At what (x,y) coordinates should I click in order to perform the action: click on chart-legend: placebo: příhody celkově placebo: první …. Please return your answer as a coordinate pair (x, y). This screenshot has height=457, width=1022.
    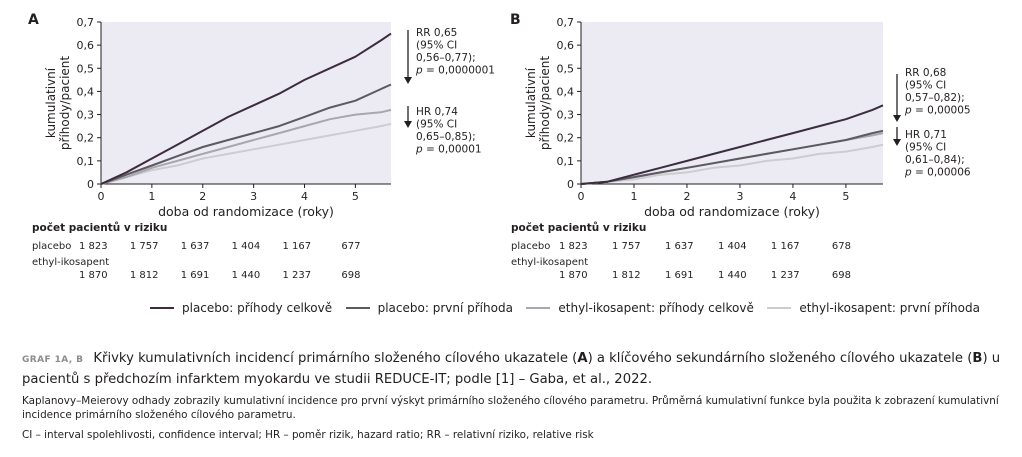
    Looking at the image, I should click on (565, 308).